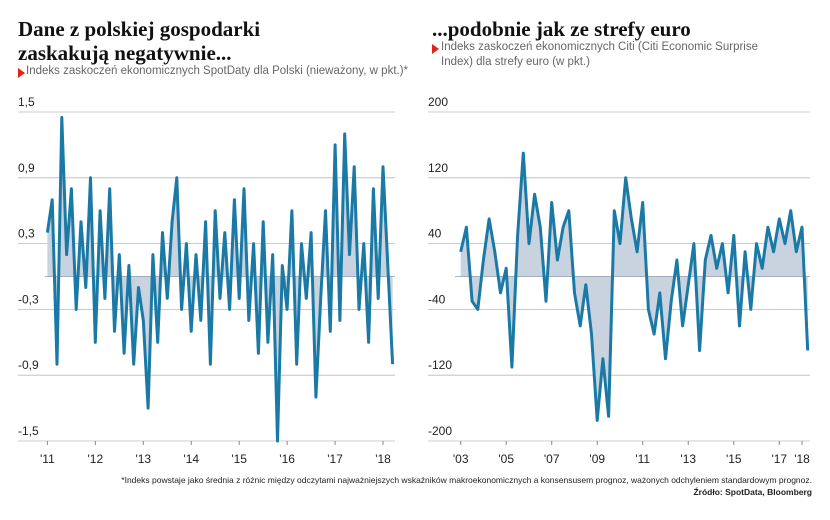 This screenshot has width=830, height=520. What do you see at coordinates (438, 102) in the screenshot?
I see `y-tick-label: 200` at bounding box center [438, 102].